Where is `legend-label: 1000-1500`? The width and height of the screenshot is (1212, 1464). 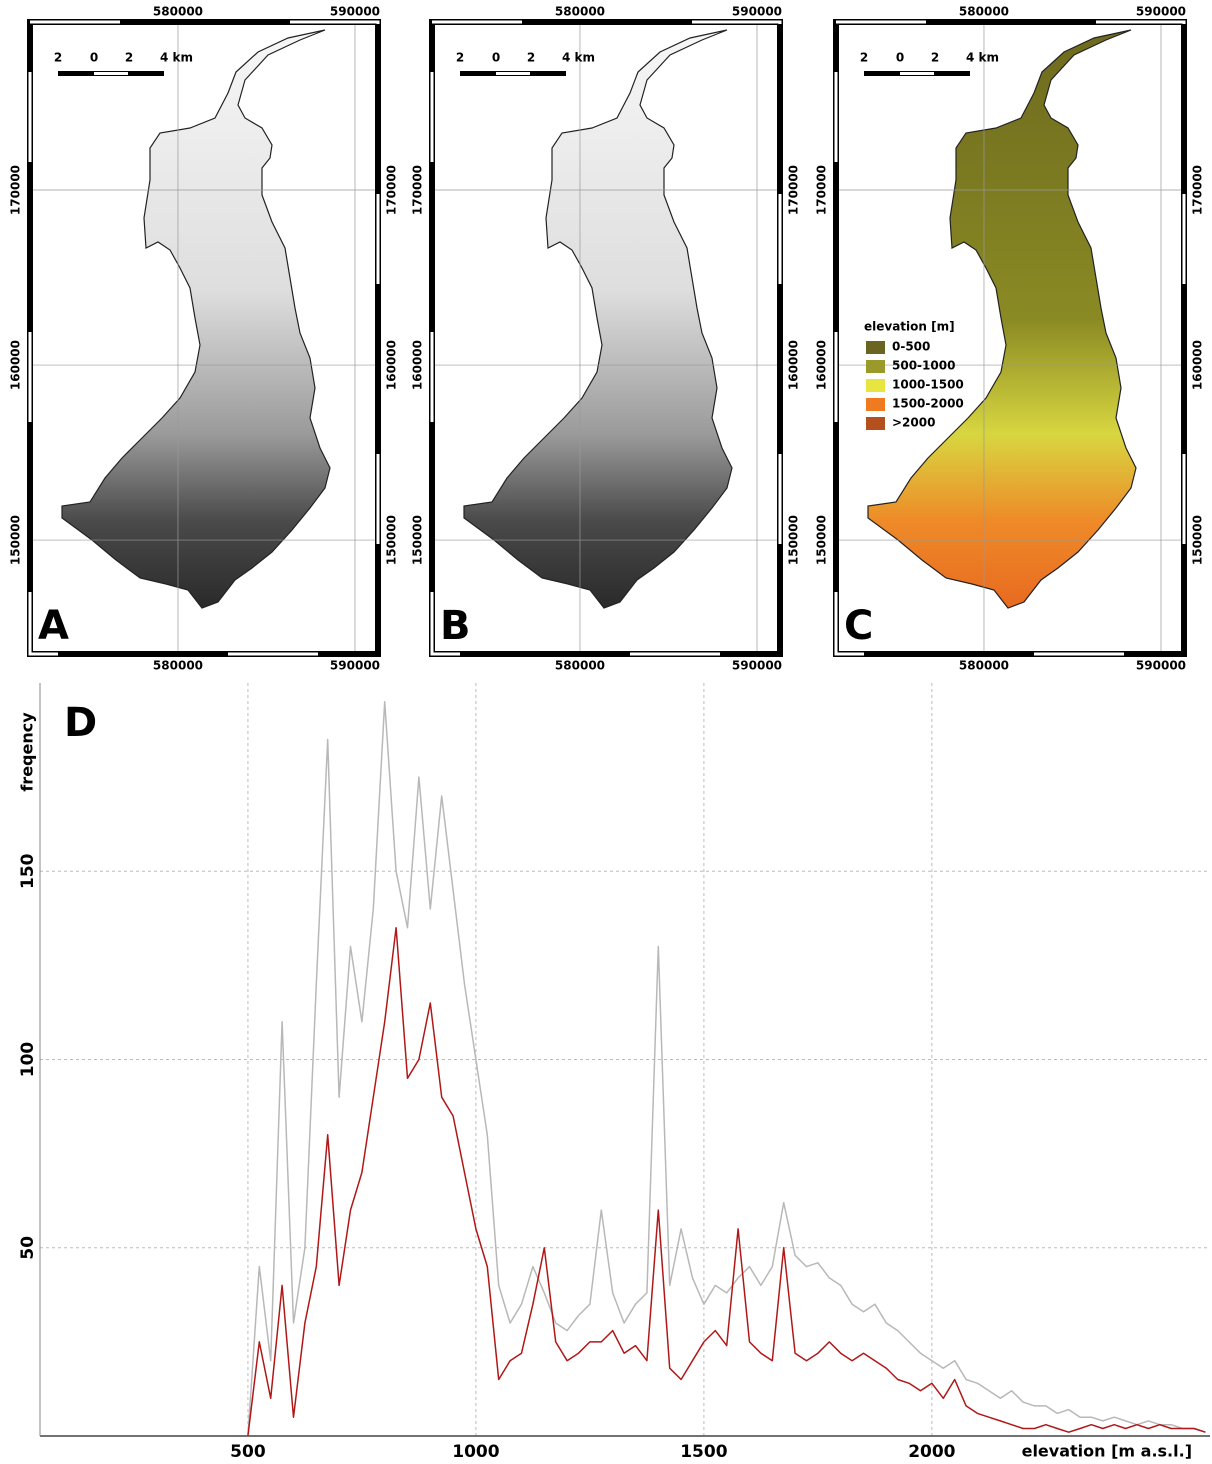
legend-label: 1000-1500 is located at coordinates (928, 385).